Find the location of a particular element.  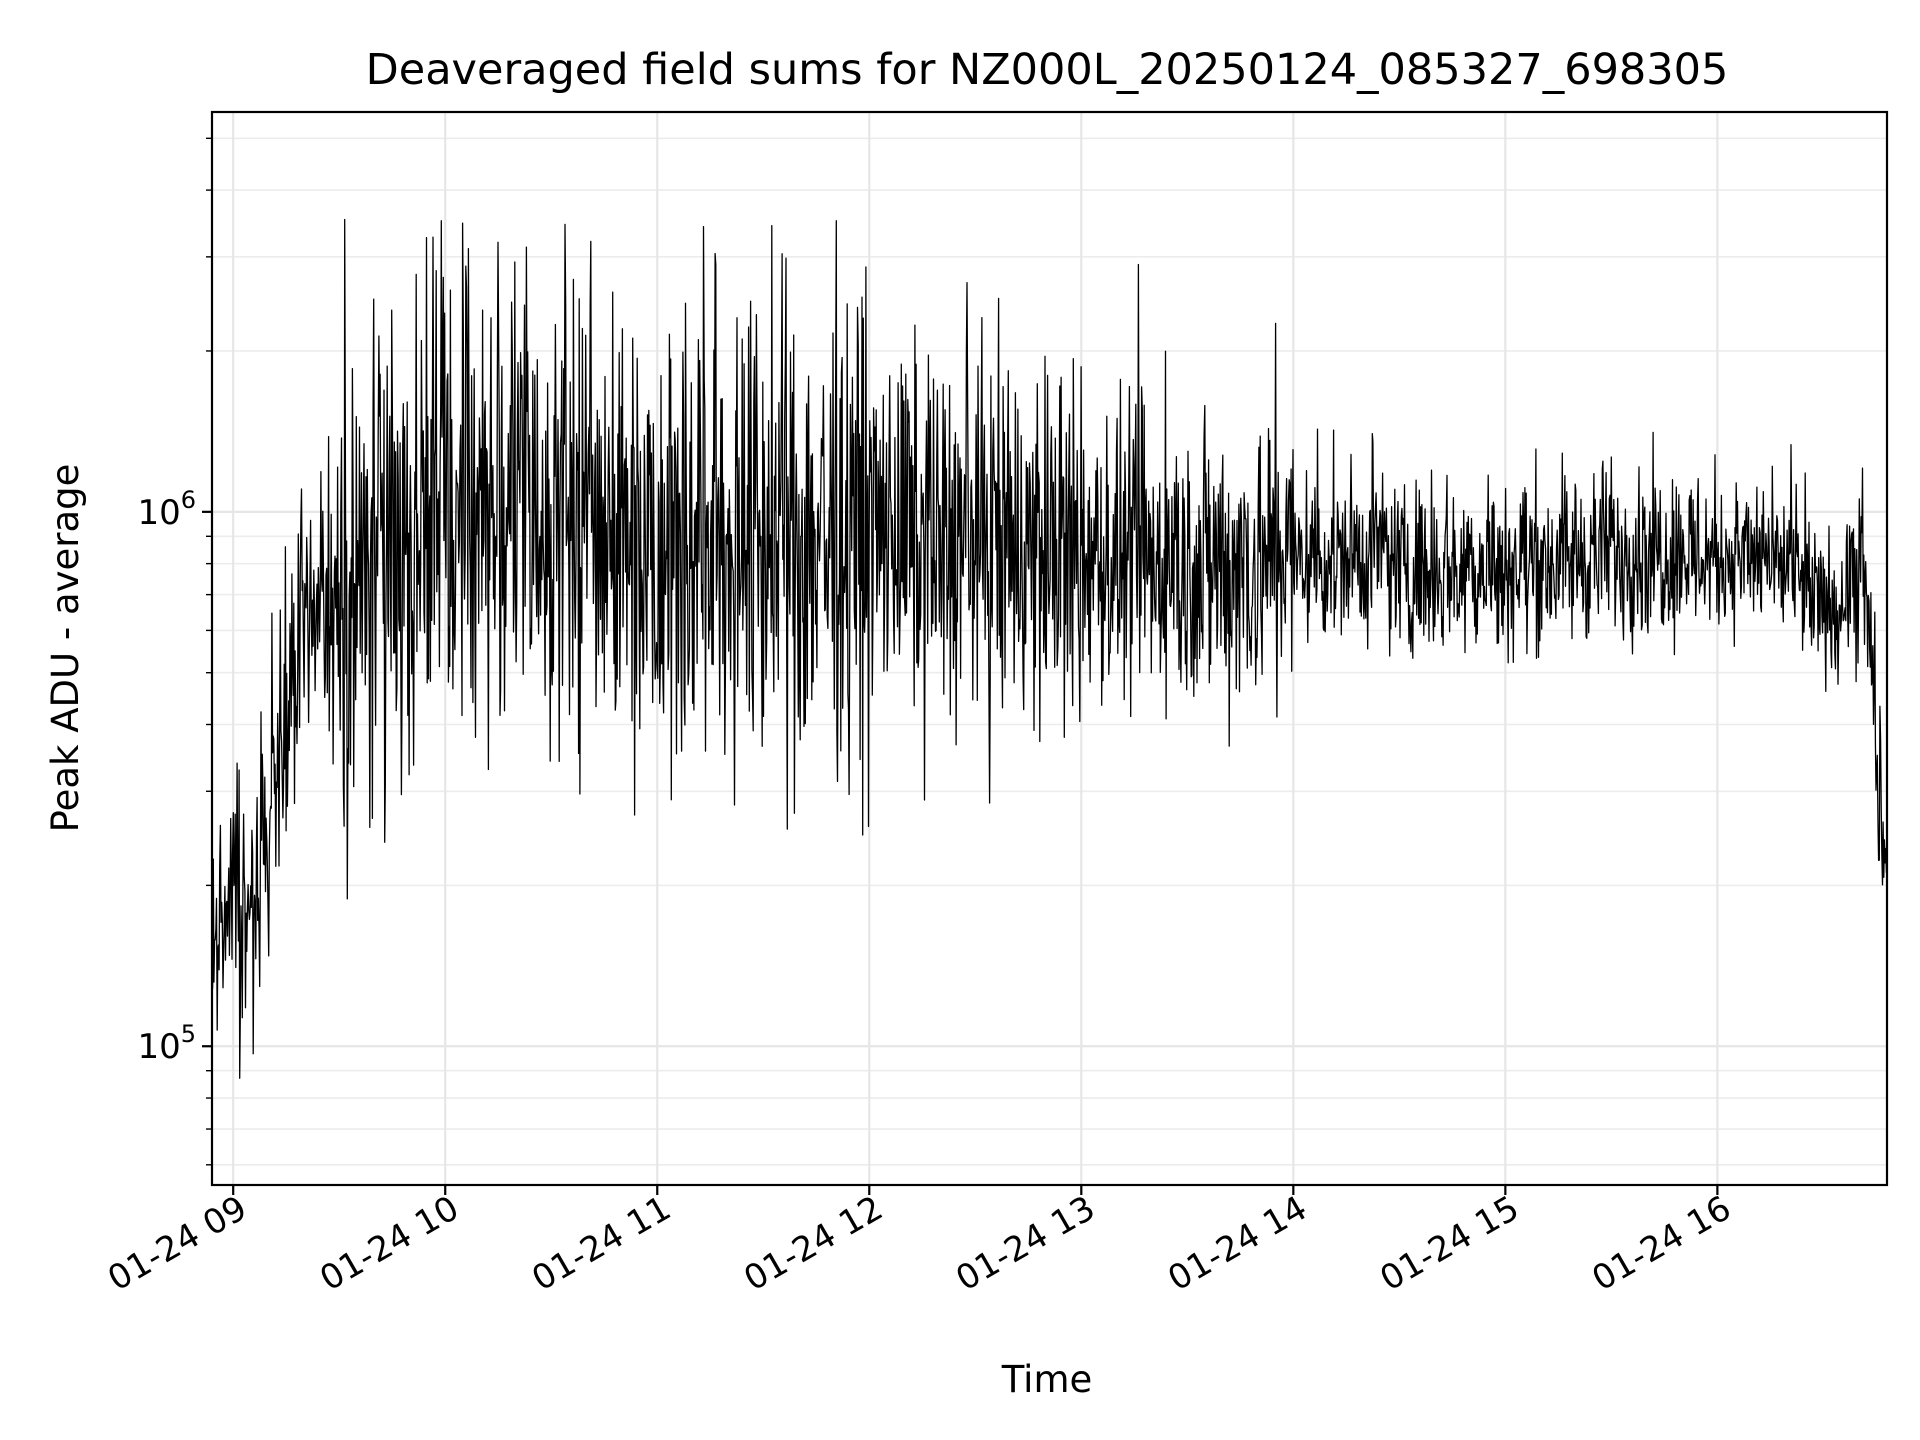

y-axis-label: Peak ADU - average is located at coordinates (65, 648).